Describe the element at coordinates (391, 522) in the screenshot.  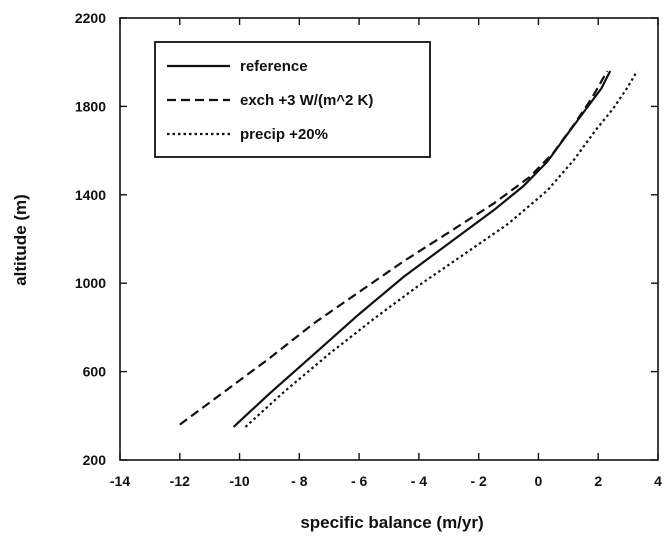
I see `x-axis-title: specific balance (m/yr)` at that location.